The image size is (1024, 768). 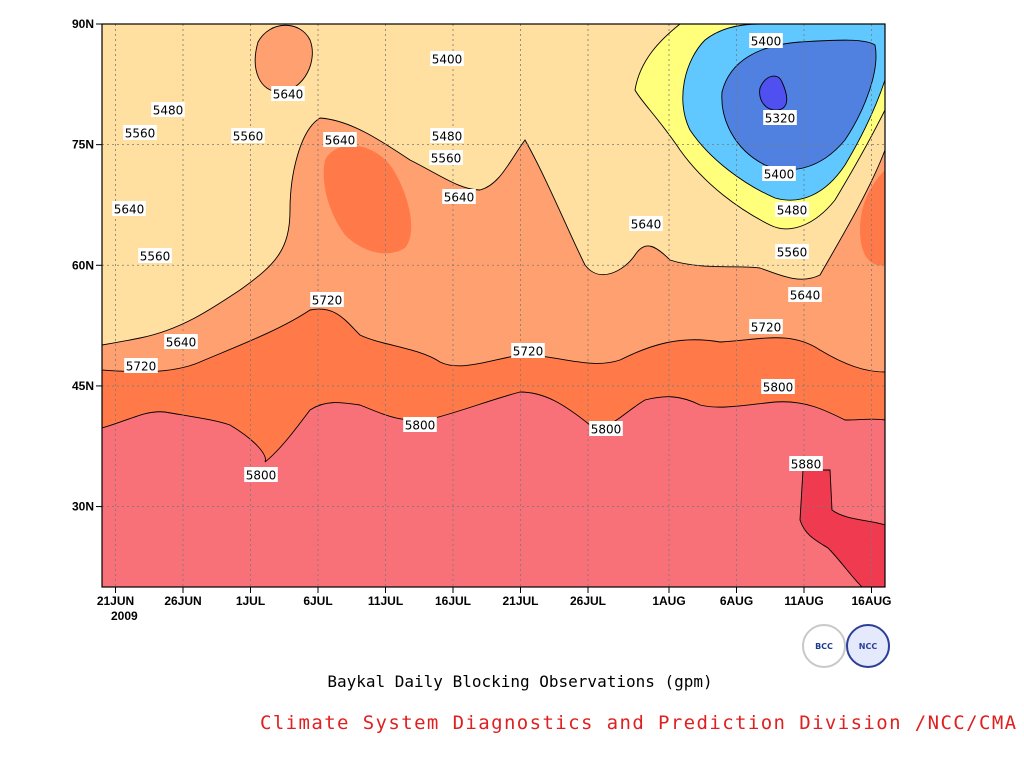 I want to click on year-label: 2009, so click(x=124, y=616).